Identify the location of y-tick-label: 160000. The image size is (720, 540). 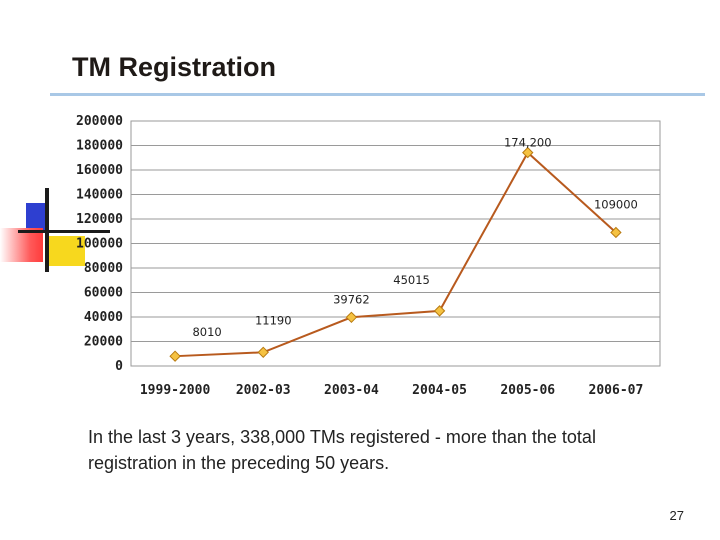
(99, 170).